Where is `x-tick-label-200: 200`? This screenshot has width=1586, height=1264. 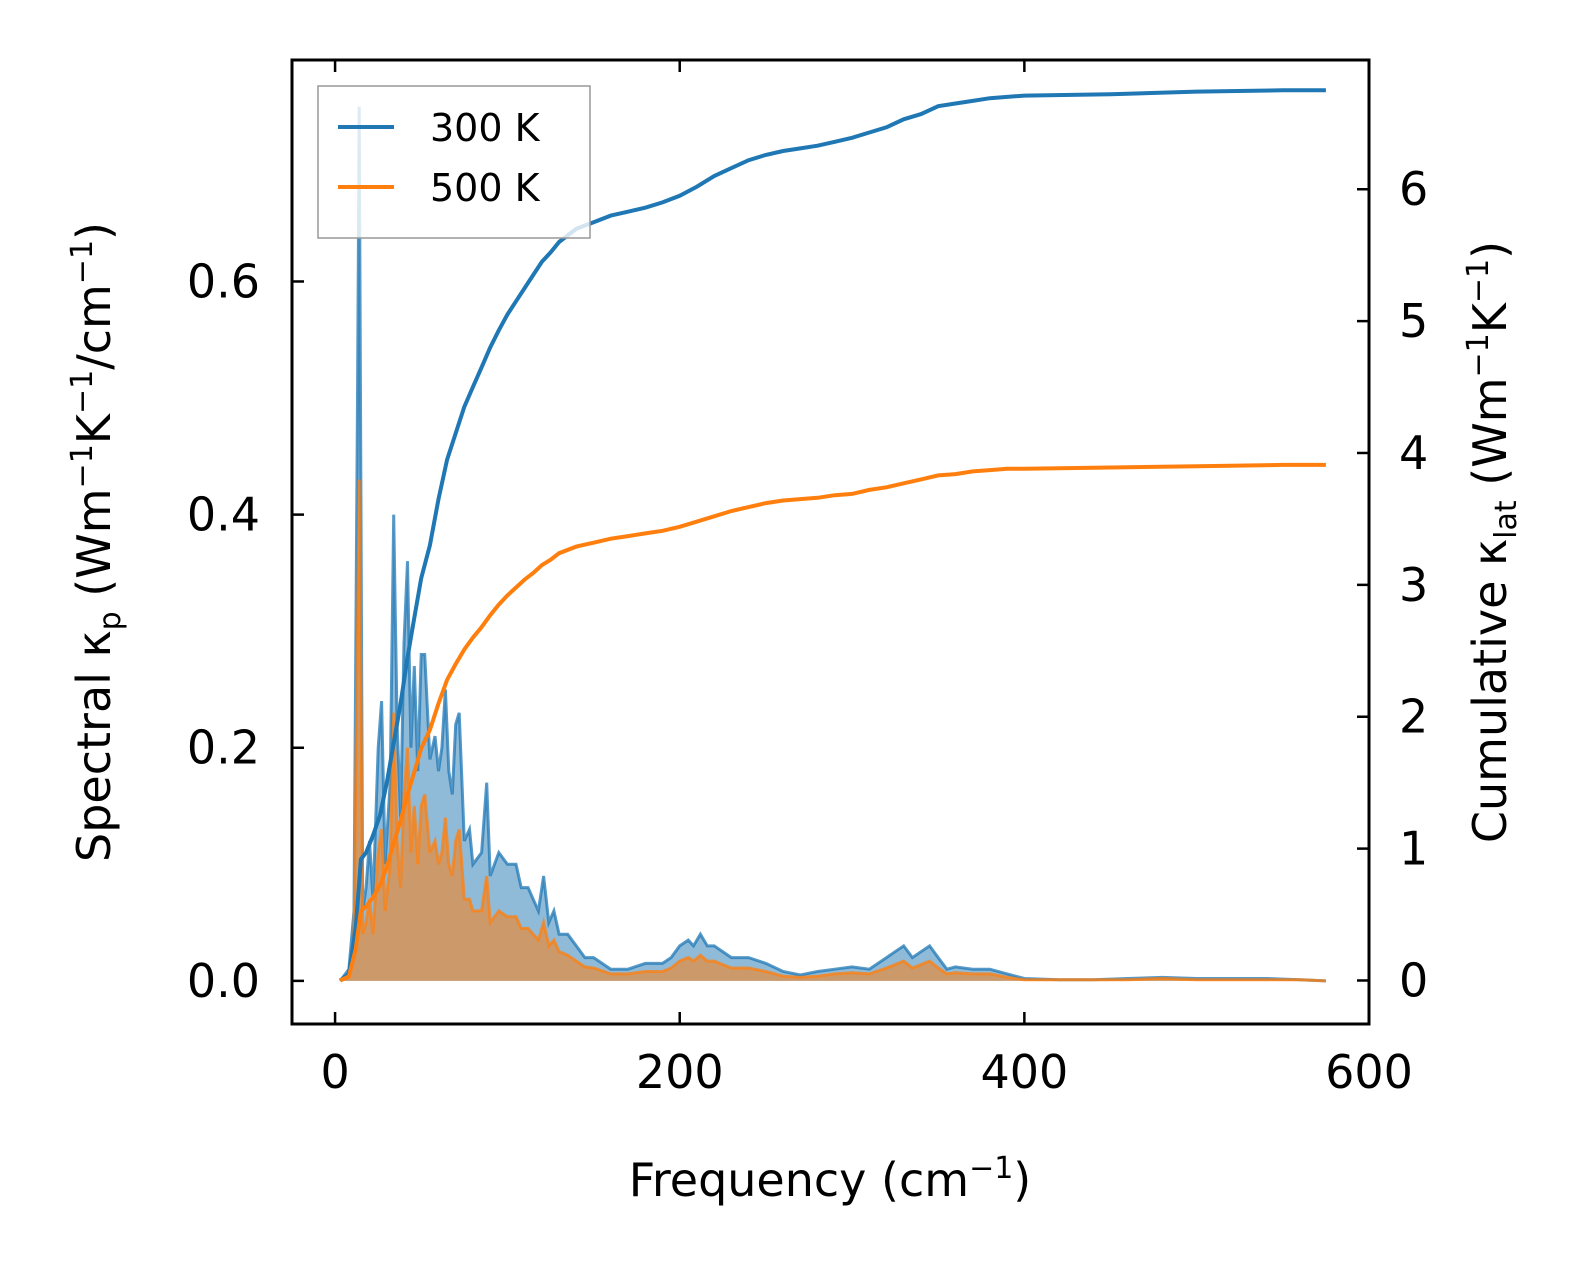
x-tick-label-200: 200 is located at coordinates (680, 1072).